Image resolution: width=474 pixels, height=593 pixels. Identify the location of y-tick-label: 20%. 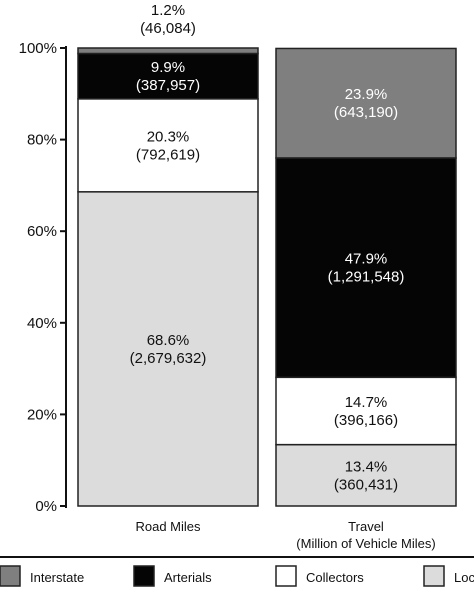
(42, 414).